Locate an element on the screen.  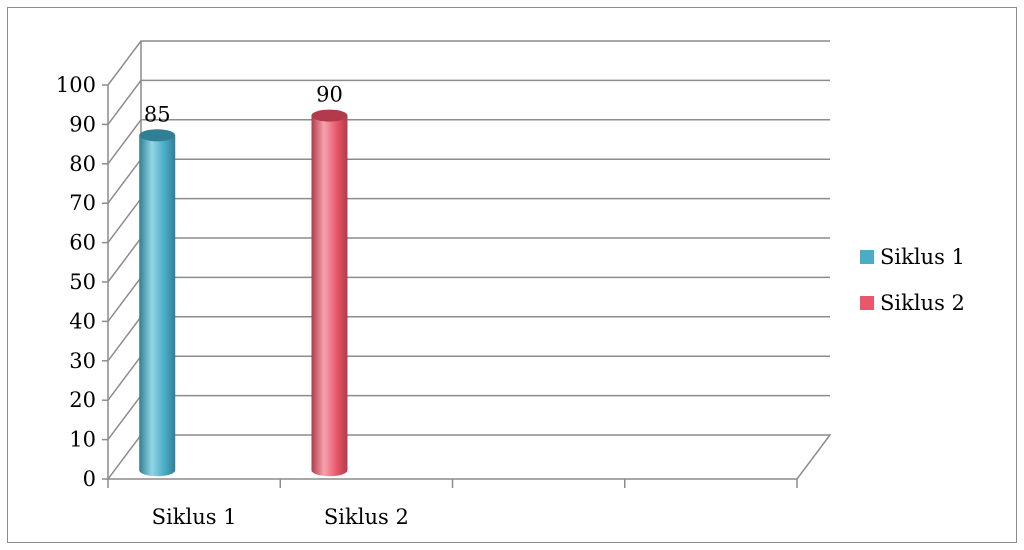
data-label: 90 is located at coordinates (329, 95).